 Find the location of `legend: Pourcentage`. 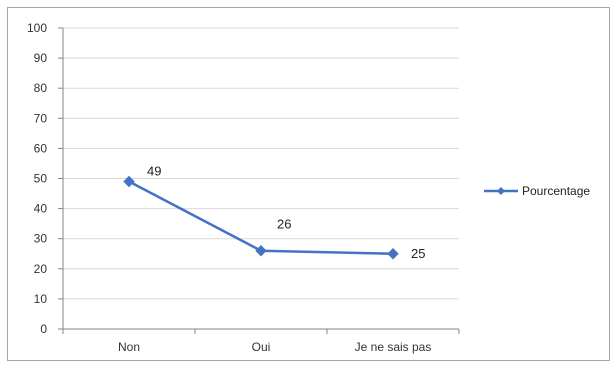

legend: Pourcentage is located at coordinates (537, 191).